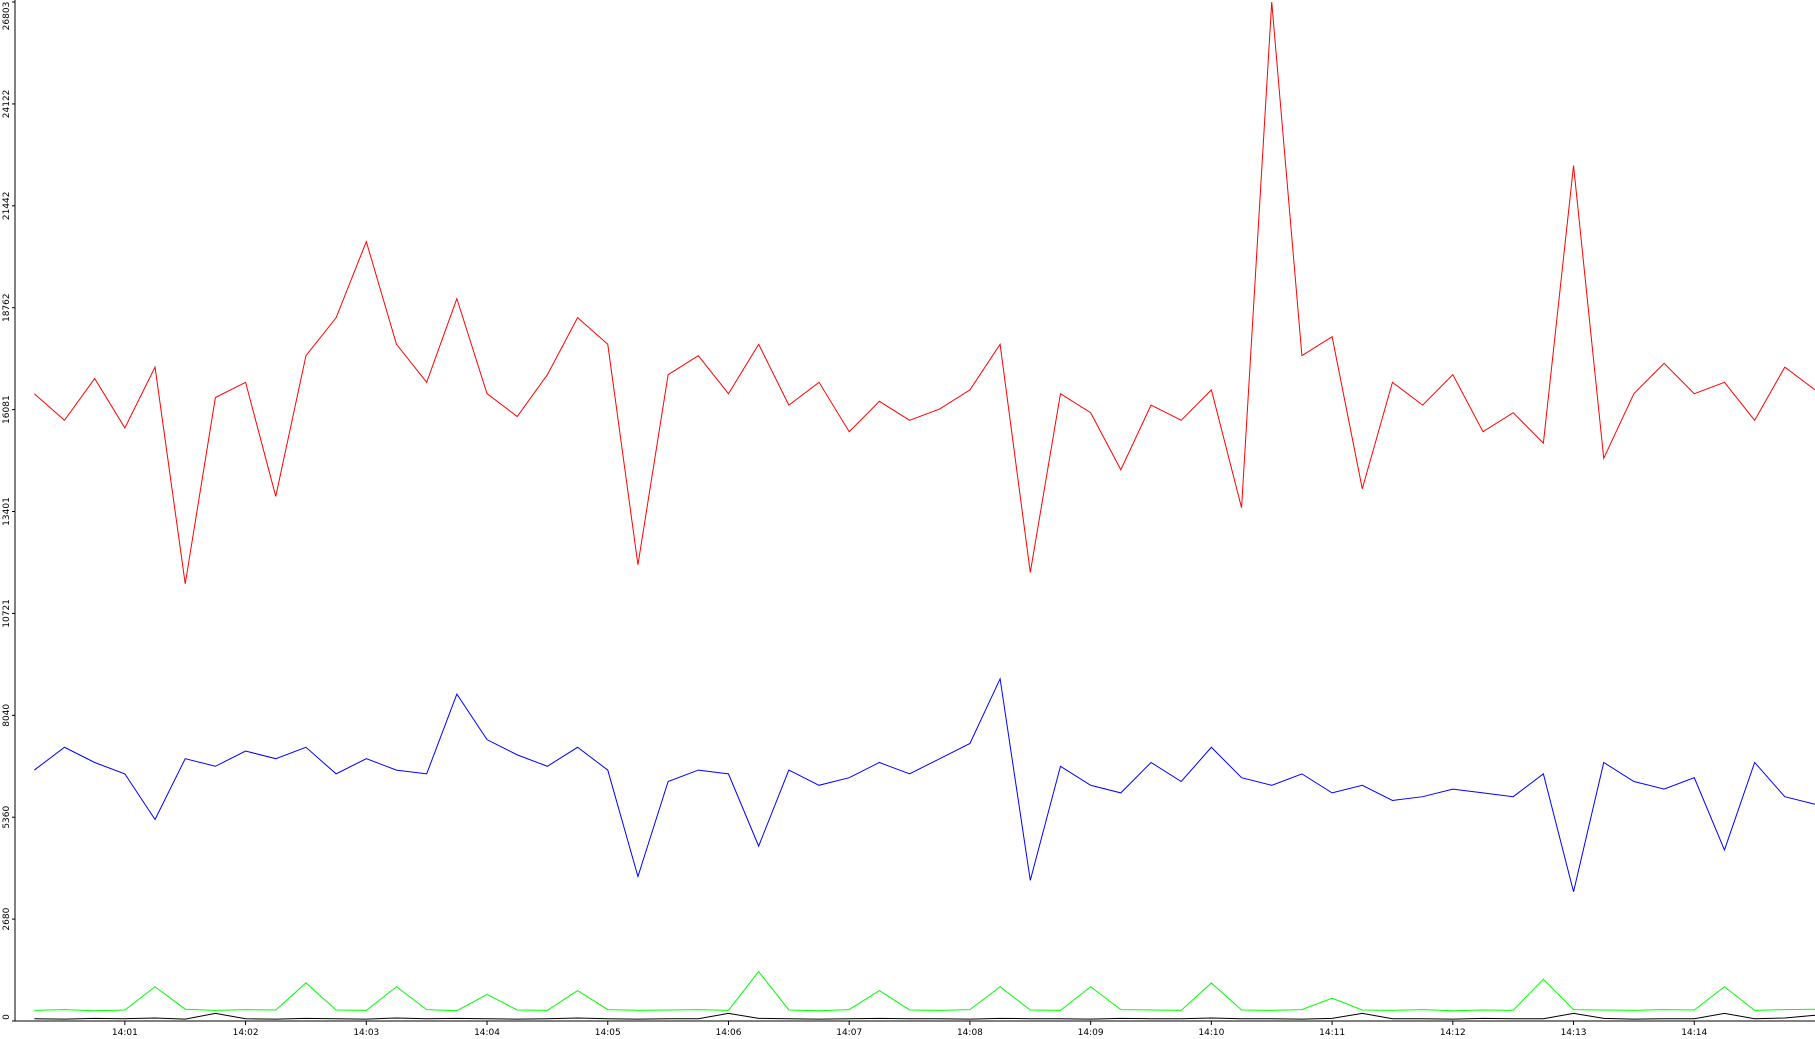  Describe the element at coordinates (487, 1033) in the screenshot. I see `x-tick-label: 14:04` at that location.